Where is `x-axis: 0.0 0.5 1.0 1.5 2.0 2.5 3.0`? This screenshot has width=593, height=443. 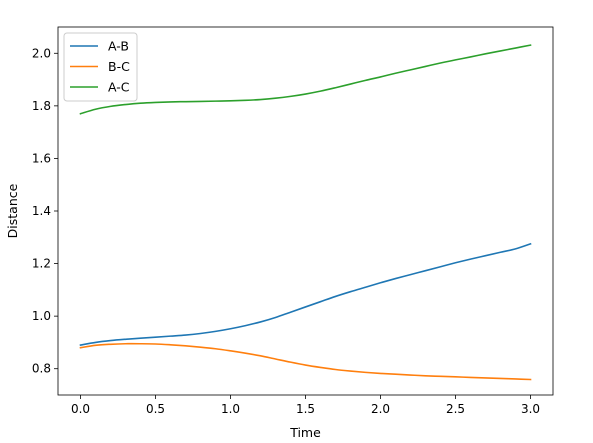 x-axis: 0.0 0.5 1.0 1.5 2.0 2.5 3.0 is located at coordinates (305, 405).